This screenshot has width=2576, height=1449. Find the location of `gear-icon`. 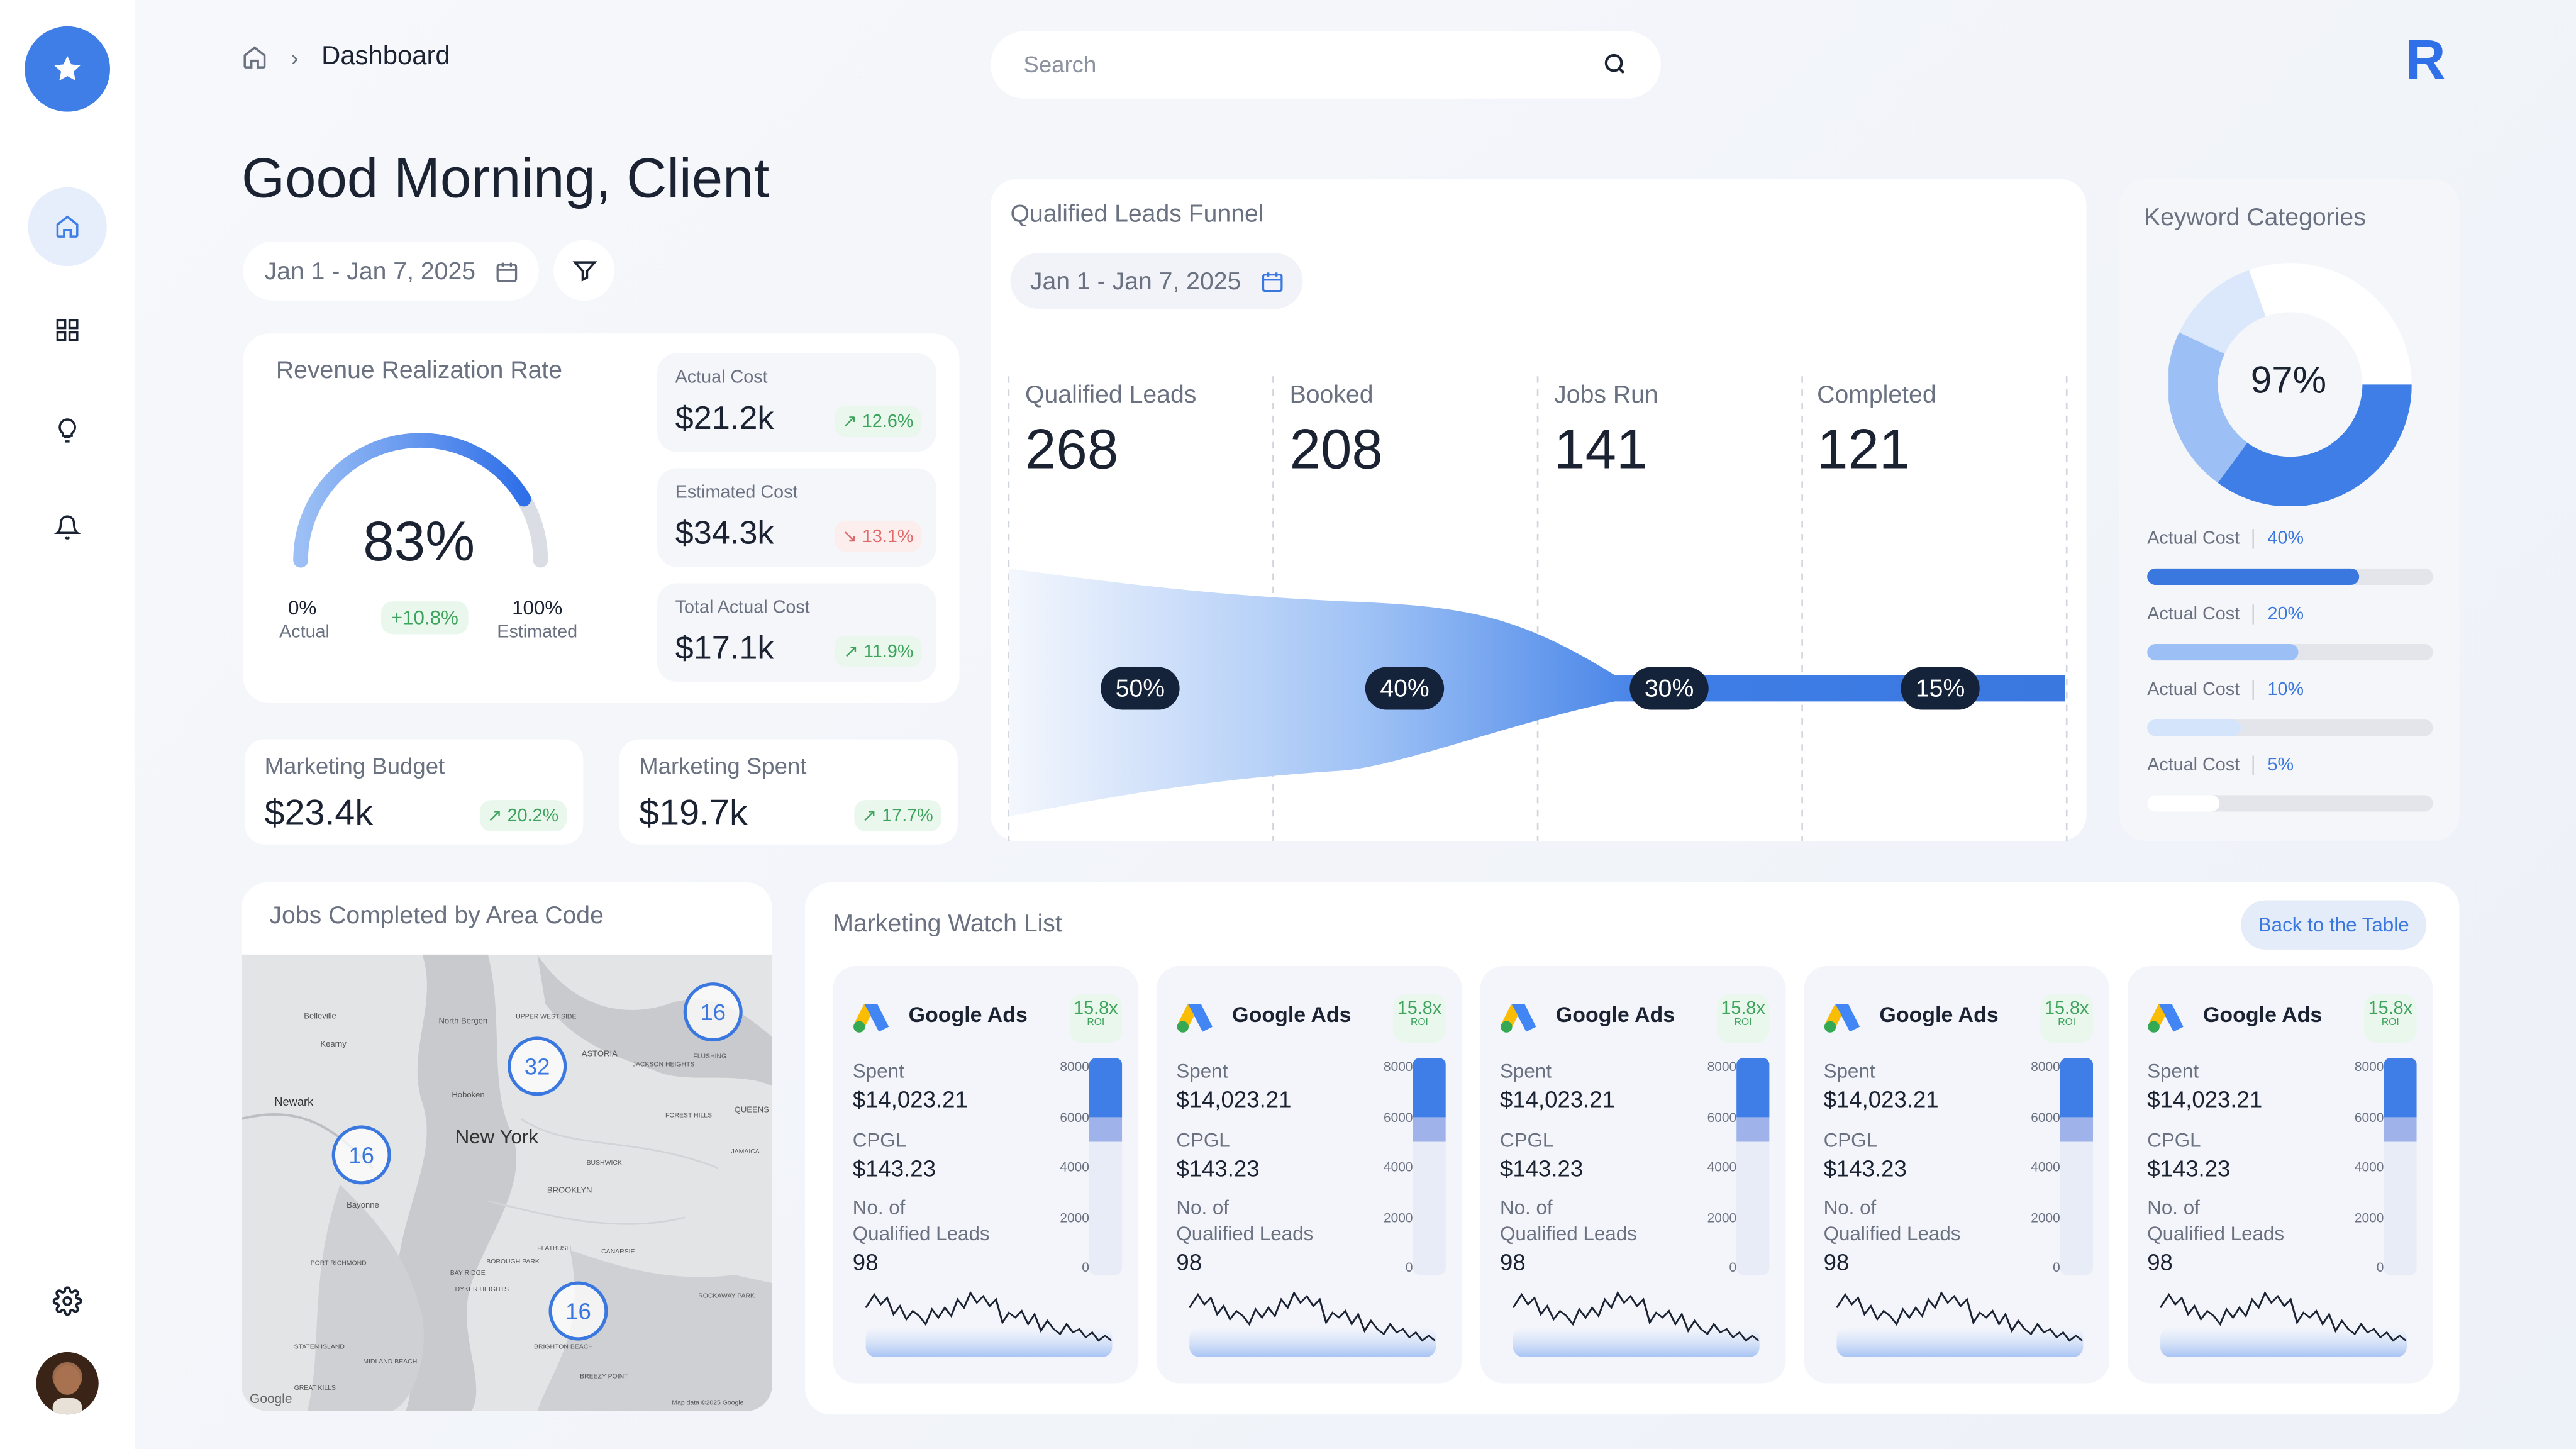

gear-icon is located at coordinates (67, 1301).